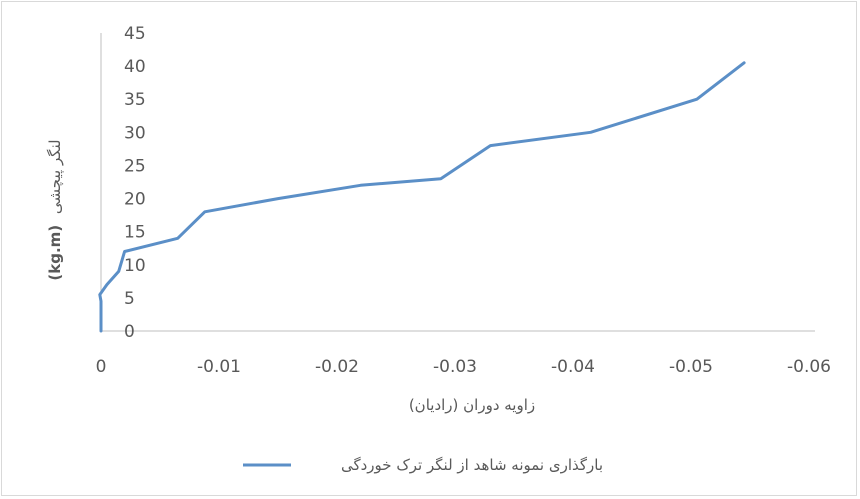 The height and width of the screenshot is (499, 860). Describe the element at coordinates (129, 299) in the screenshot. I see `y-tick-label: 5` at that location.